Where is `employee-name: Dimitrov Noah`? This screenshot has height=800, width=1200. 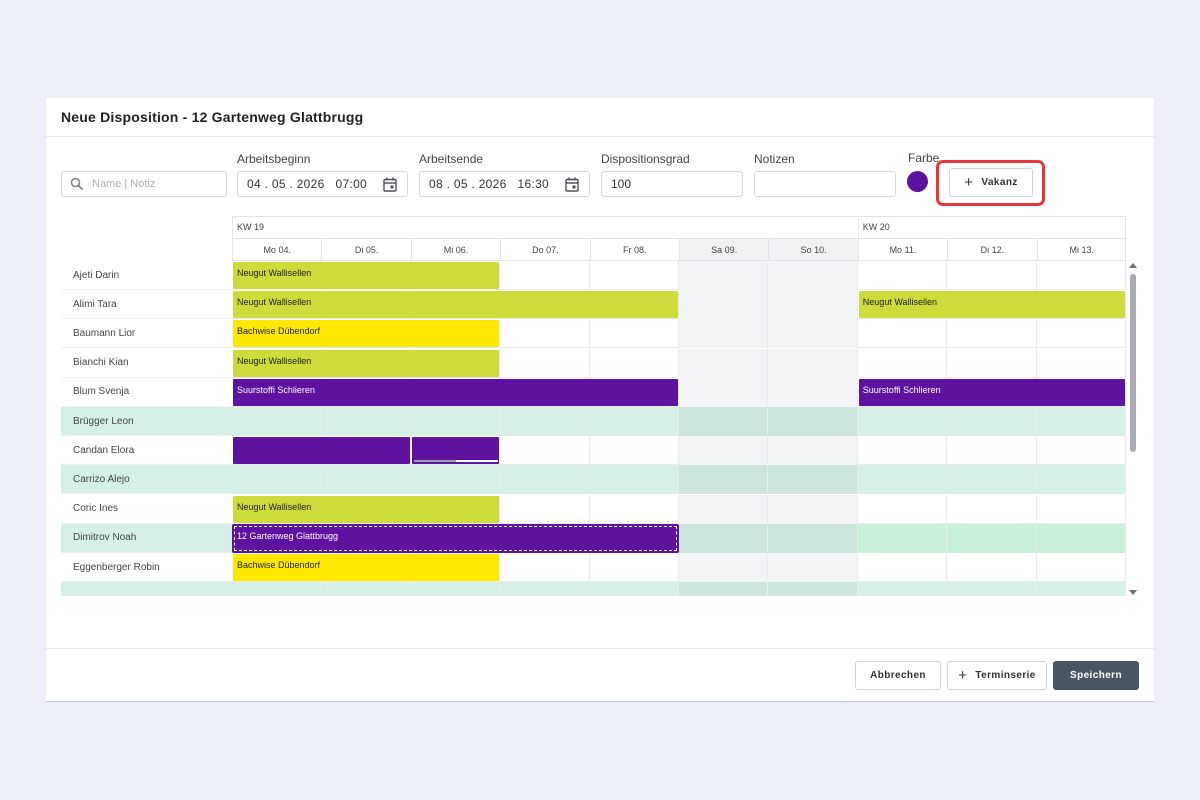
employee-name: Dimitrov Noah is located at coordinates (146, 538).